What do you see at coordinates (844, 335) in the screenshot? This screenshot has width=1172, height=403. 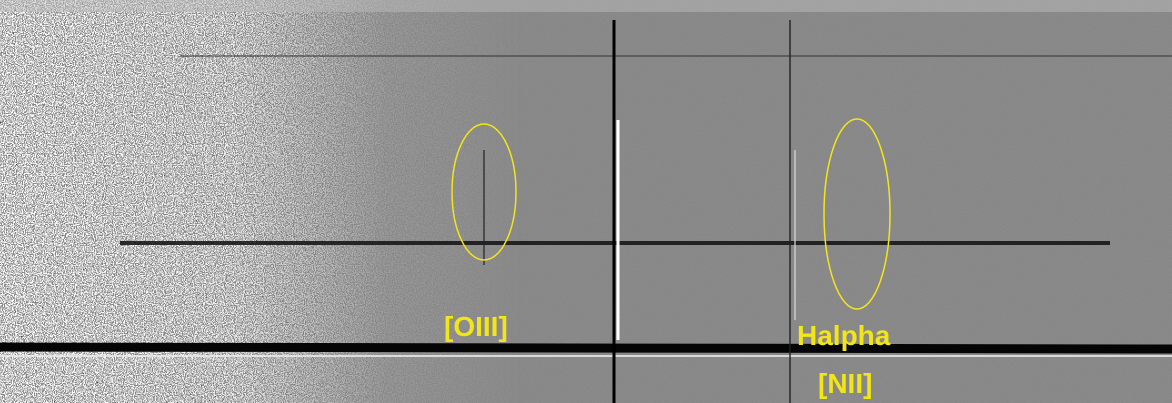 I see `annotation: Halpha` at bounding box center [844, 335].